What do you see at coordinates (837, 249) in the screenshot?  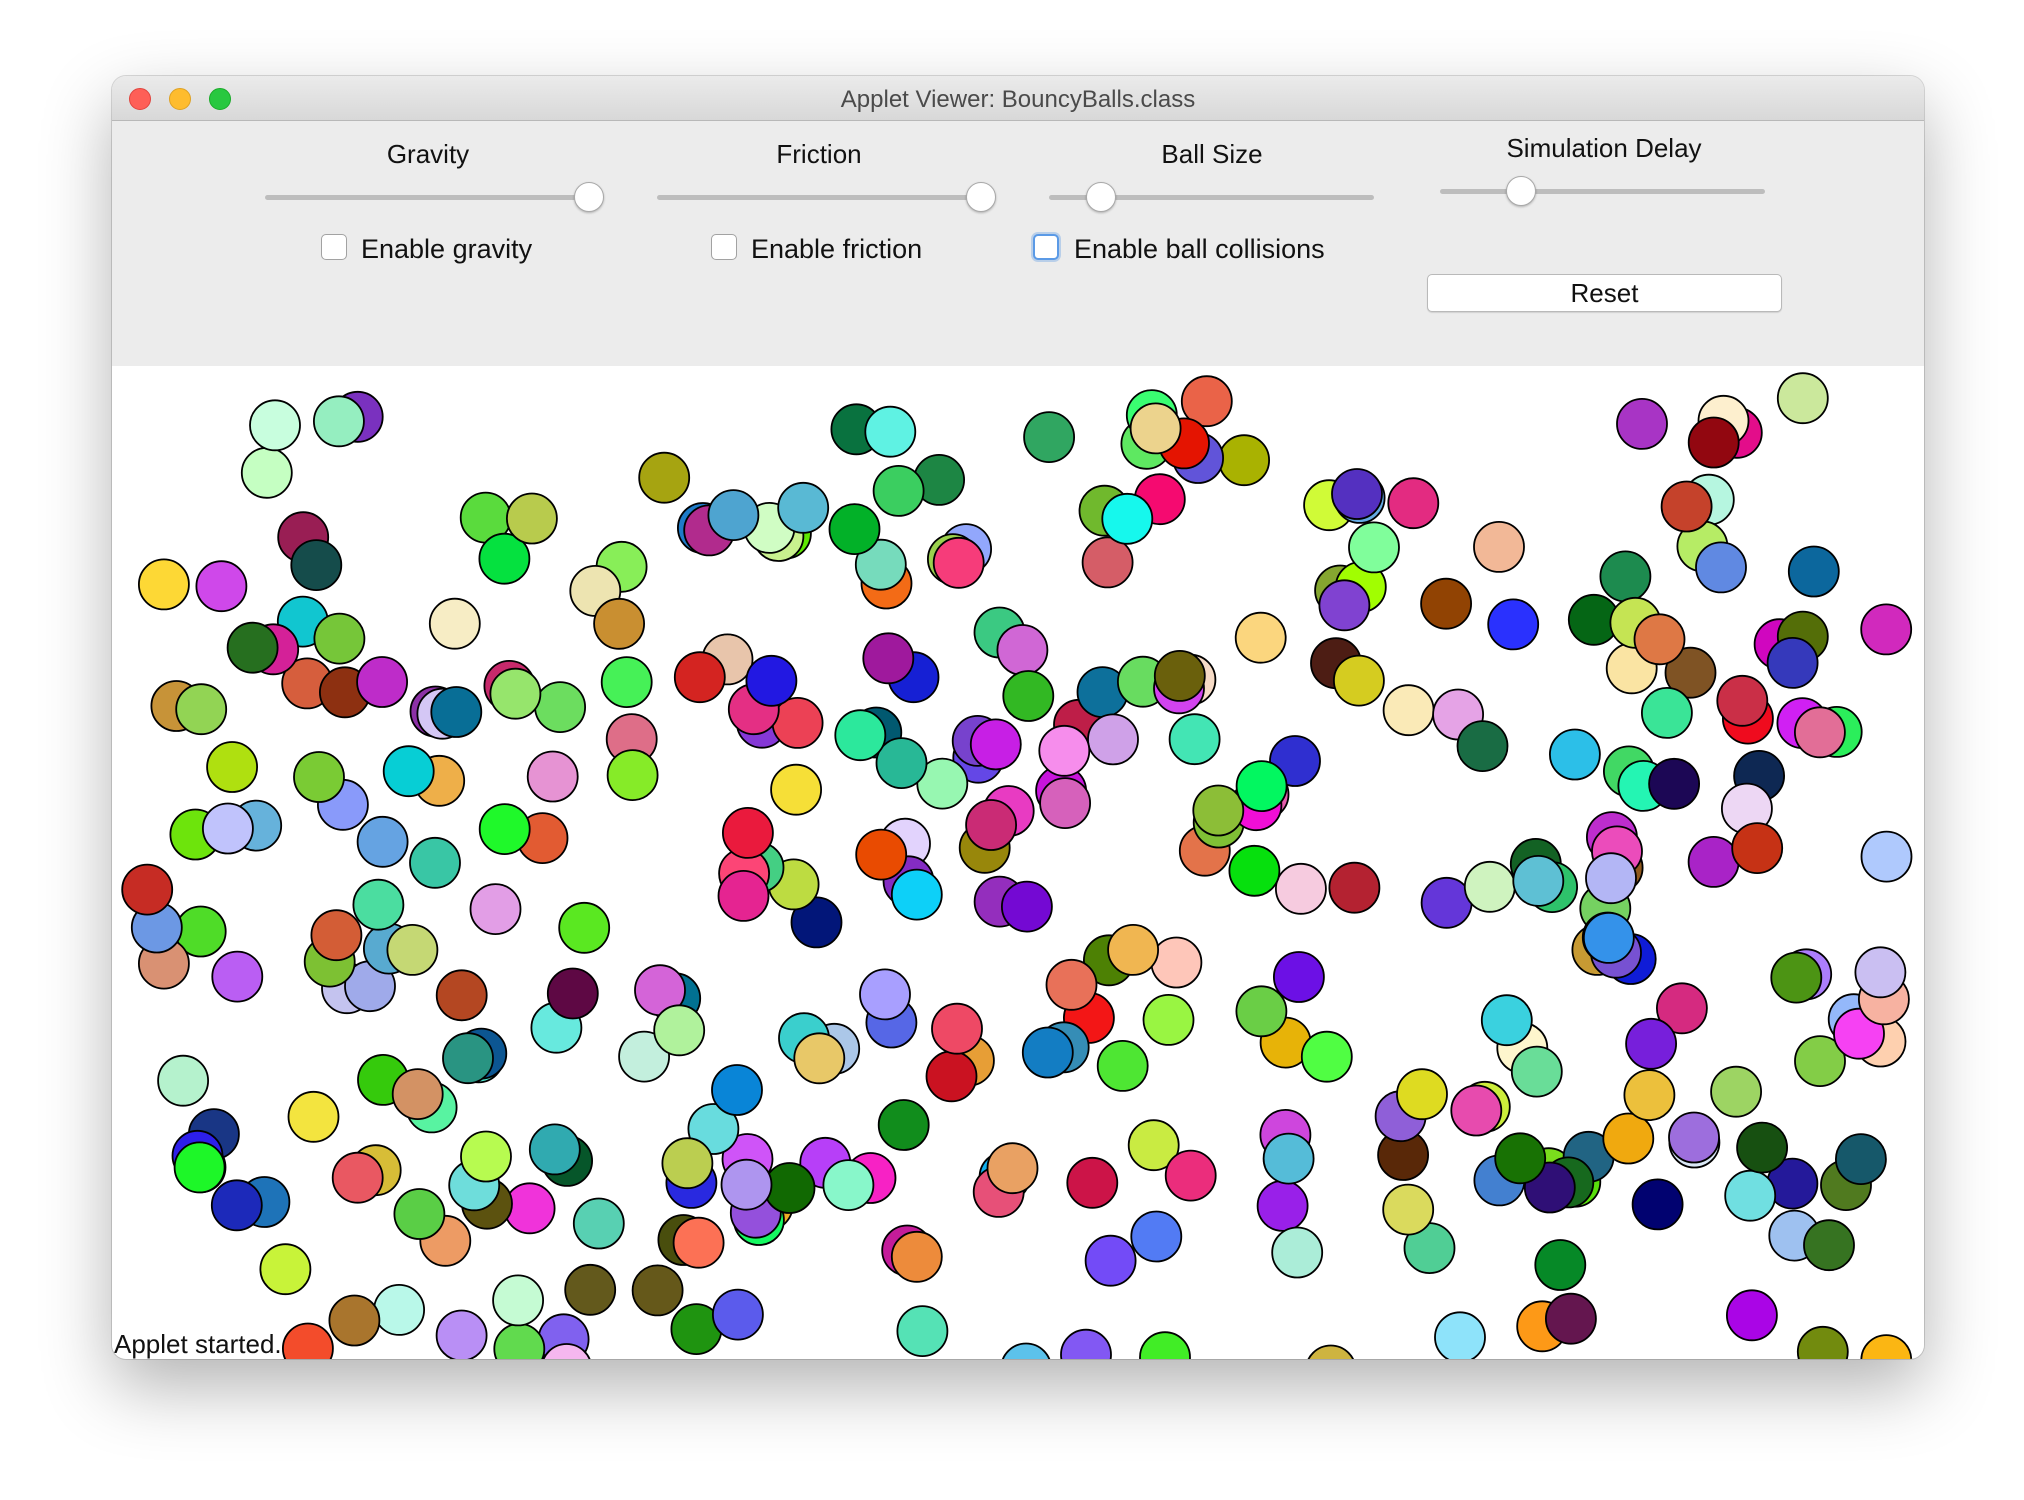 I see `friction-checkbox-label: Enable friction` at bounding box center [837, 249].